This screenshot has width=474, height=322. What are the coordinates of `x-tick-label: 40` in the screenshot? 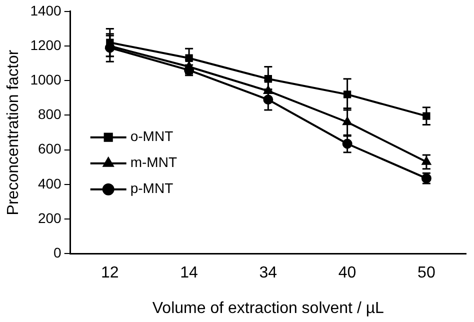 It's located at (347, 273).